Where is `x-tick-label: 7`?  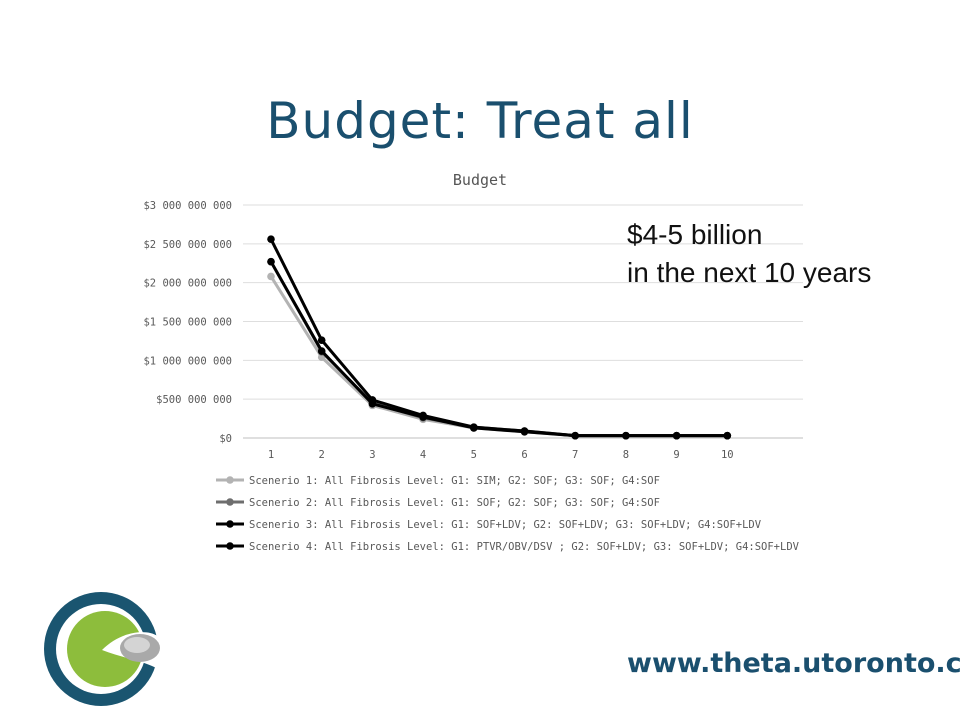 x-tick-label: 7 is located at coordinates (575, 455).